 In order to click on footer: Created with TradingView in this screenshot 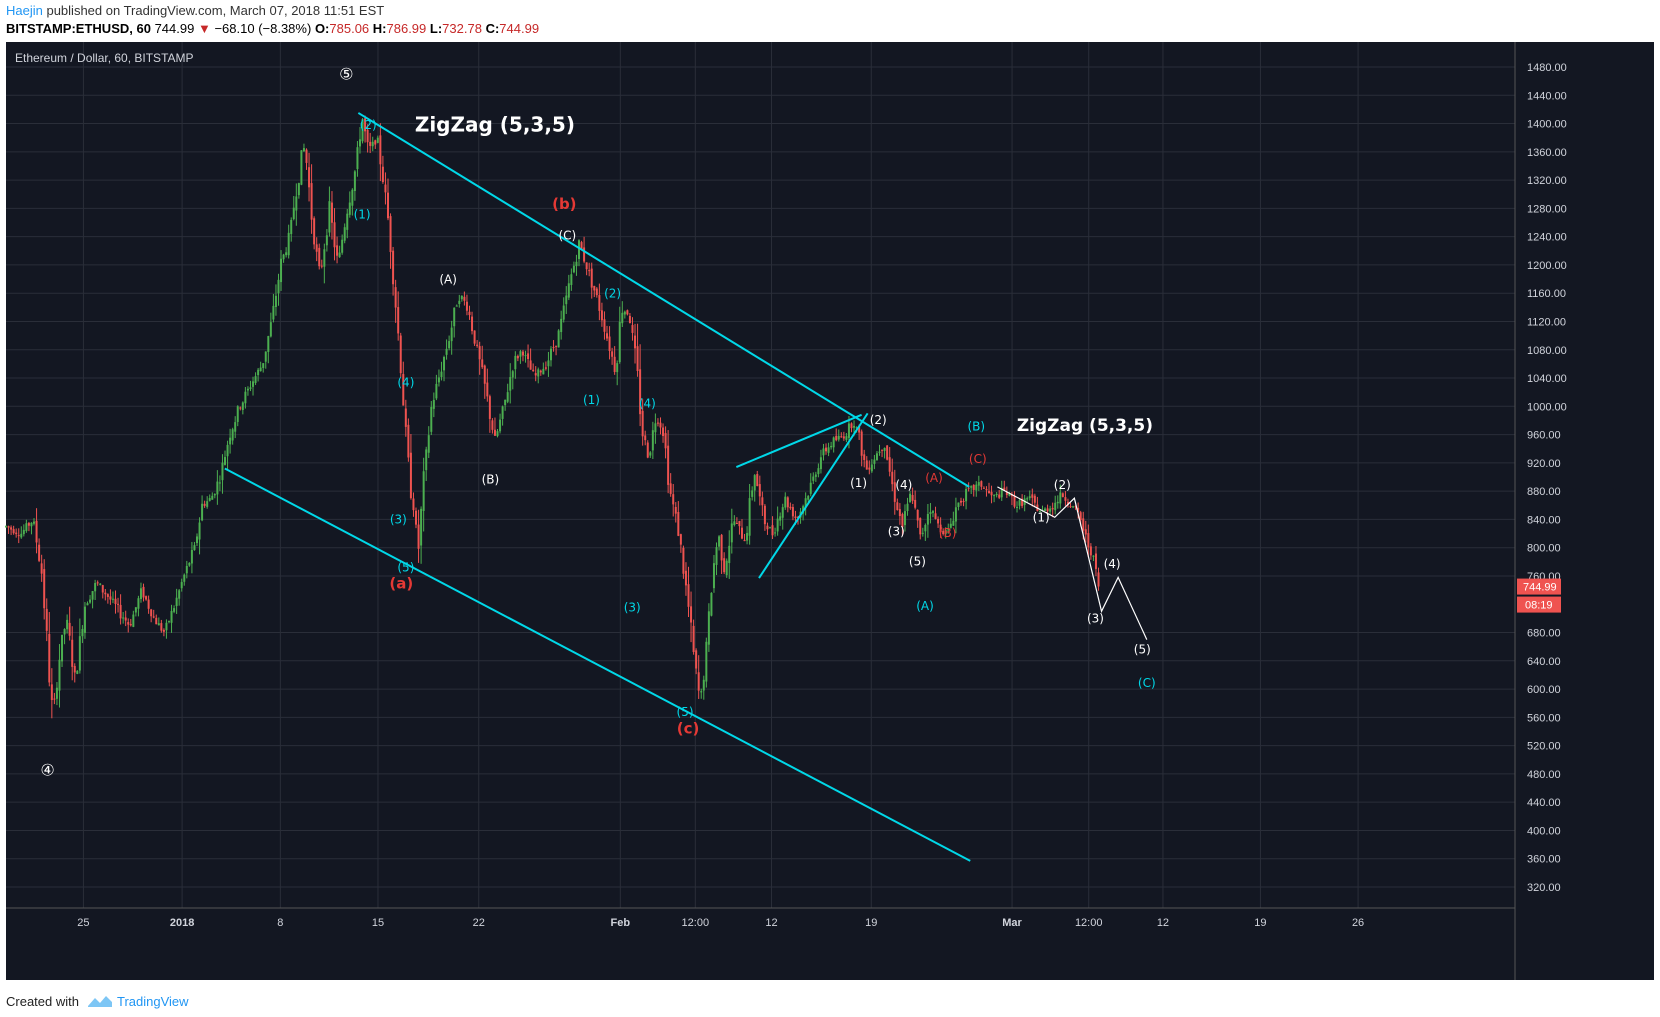, I will do `click(830, 1001)`.